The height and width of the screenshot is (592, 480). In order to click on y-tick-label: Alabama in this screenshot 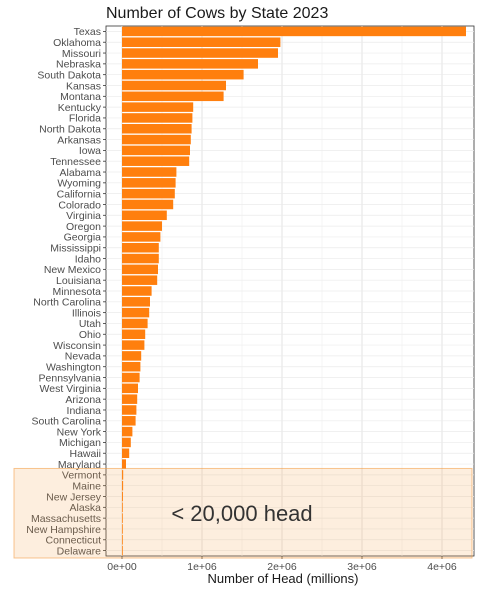, I will do `click(81, 173)`.